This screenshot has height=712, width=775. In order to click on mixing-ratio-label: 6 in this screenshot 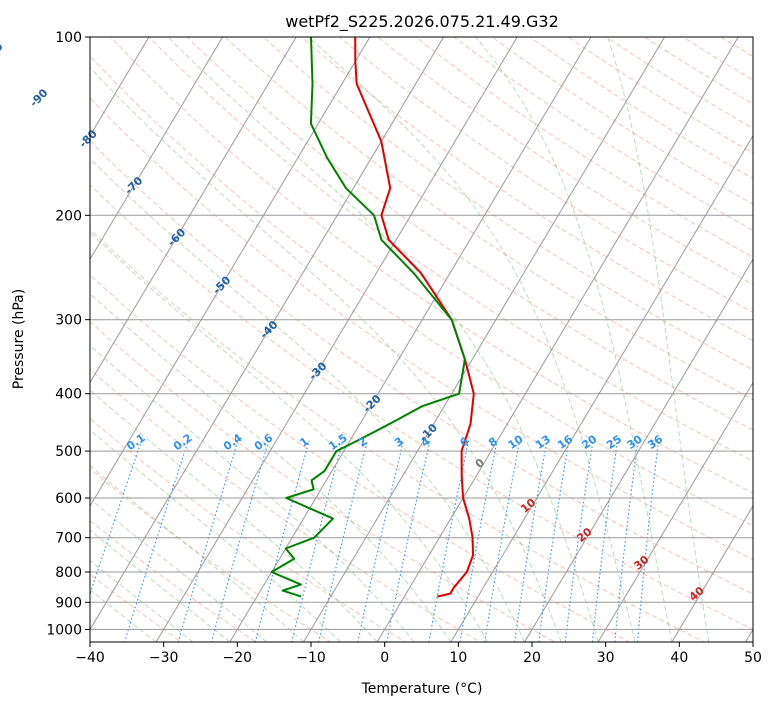, I will do `click(465, 442)`.